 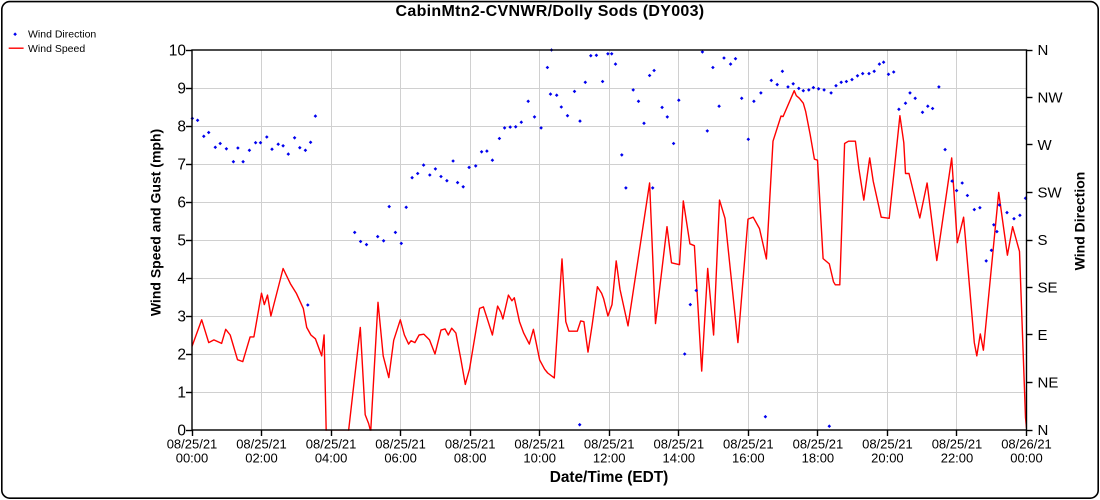 What do you see at coordinates (550, 11) in the screenshot?
I see `svg-text:CabinMtn2-CVNWR/Dolly Sods (DY: CabinMtn2-CVNWR/Dolly Sods (DY003)` at bounding box center [550, 11].